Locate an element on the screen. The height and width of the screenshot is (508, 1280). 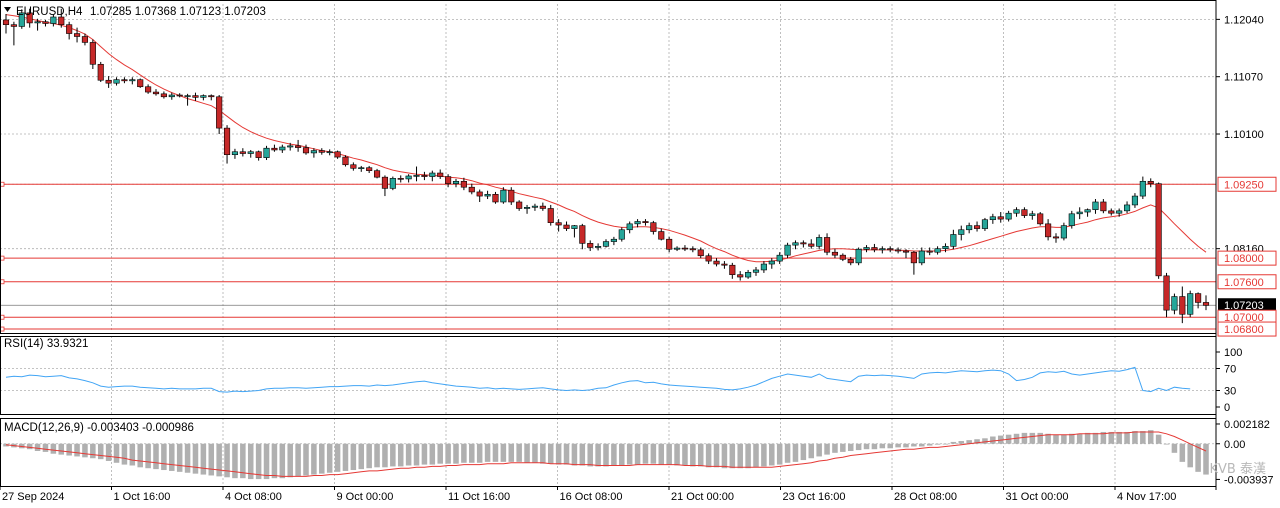
symbol-label: EURUSD,H4 is located at coordinates (49, 12).